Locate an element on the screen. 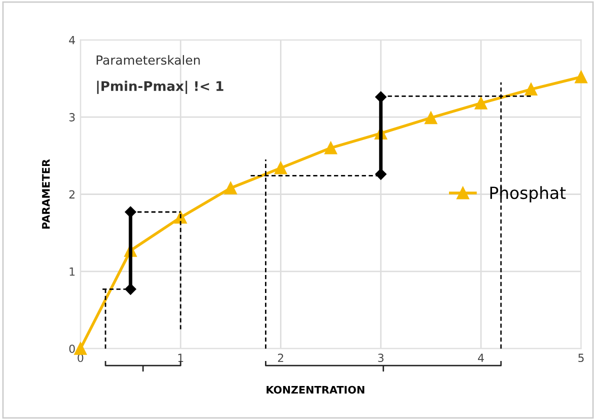 Image resolution: width=596 pixels, height=420 pixels. y-axis-title: PARAMETER is located at coordinates (46, 194).